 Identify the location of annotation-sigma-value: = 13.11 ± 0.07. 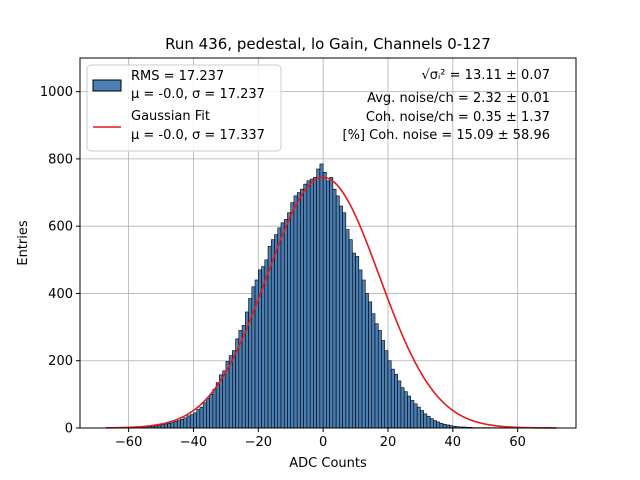
(498, 75).